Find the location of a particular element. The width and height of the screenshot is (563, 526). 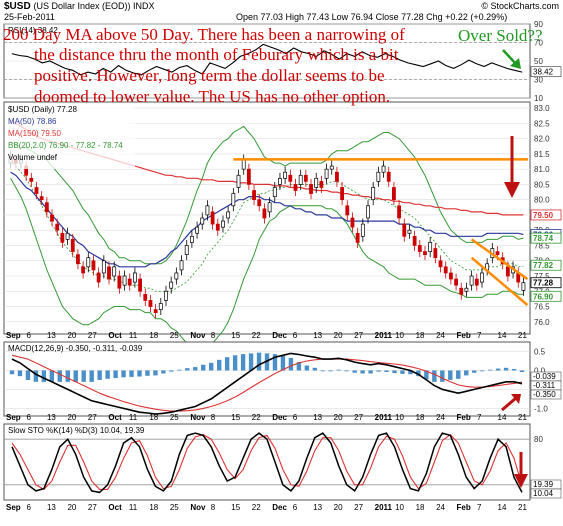

rsi-last-value: 38.42 is located at coordinates (543, 72).